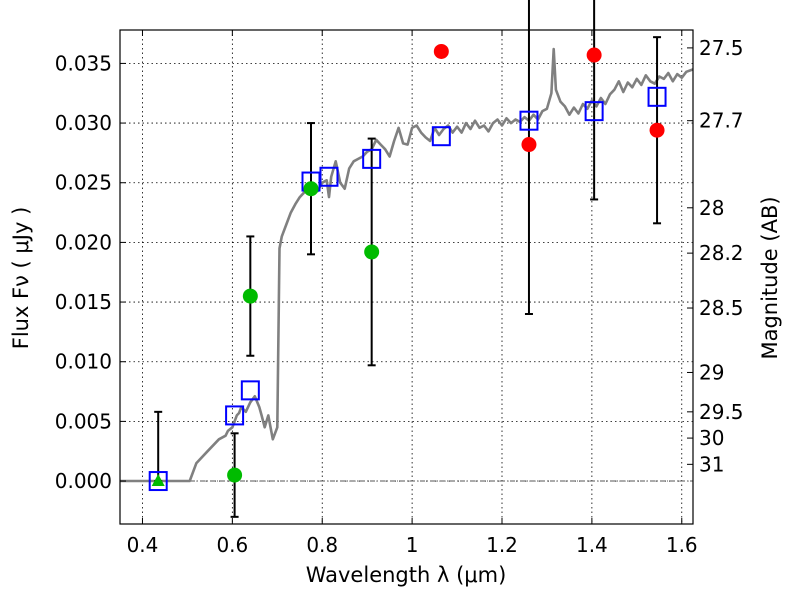 Image resolution: width=800 pixels, height=600 pixels. Describe the element at coordinates (322, 545) in the screenshot. I see `x-tick-label: 0.8` at that location.